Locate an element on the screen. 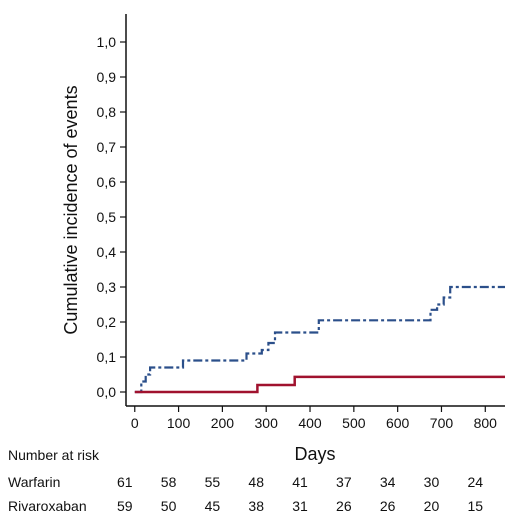 The width and height of the screenshot is (520, 529). y-tick-label: 0,2 is located at coordinates (107, 322).